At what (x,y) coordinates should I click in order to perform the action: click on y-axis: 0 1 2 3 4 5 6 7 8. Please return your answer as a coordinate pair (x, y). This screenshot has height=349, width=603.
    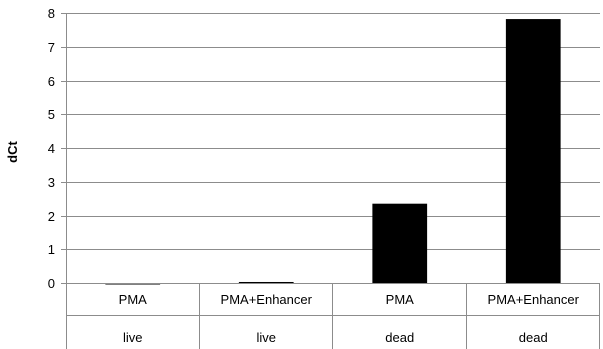
    Looking at the image, I should click on (57, 177).